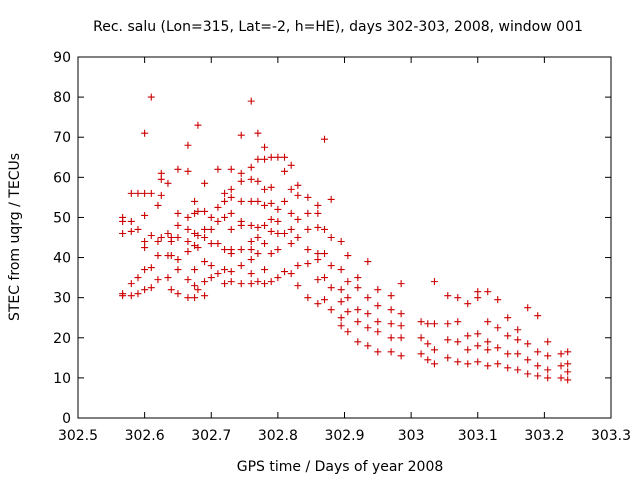 The image size is (640, 480). Describe the element at coordinates (611, 436) in the screenshot. I see `x-tick-label: 303.3` at that location.